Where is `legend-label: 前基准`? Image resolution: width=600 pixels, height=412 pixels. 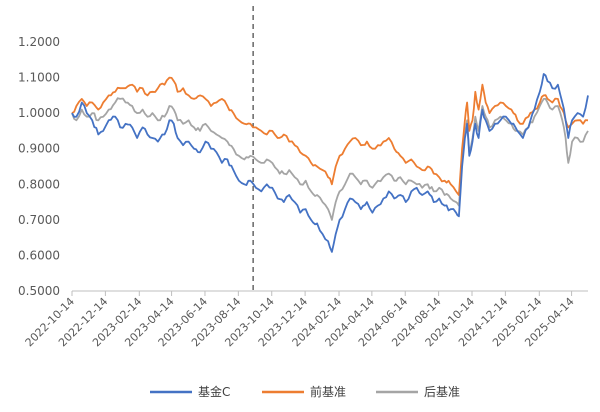 legend-label: 前基准 is located at coordinates (328, 391).